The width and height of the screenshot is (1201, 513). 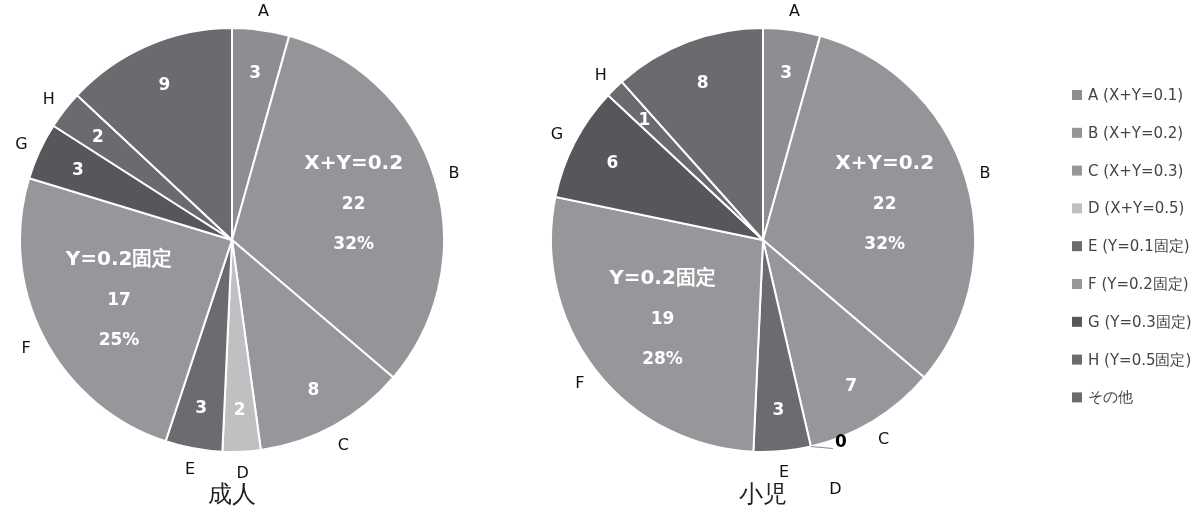 What do you see at coordinates (1140, 321) in the screenshot?
I see `legend-label: G (Y=0.3固定)` at bounding box center [1140, 321].